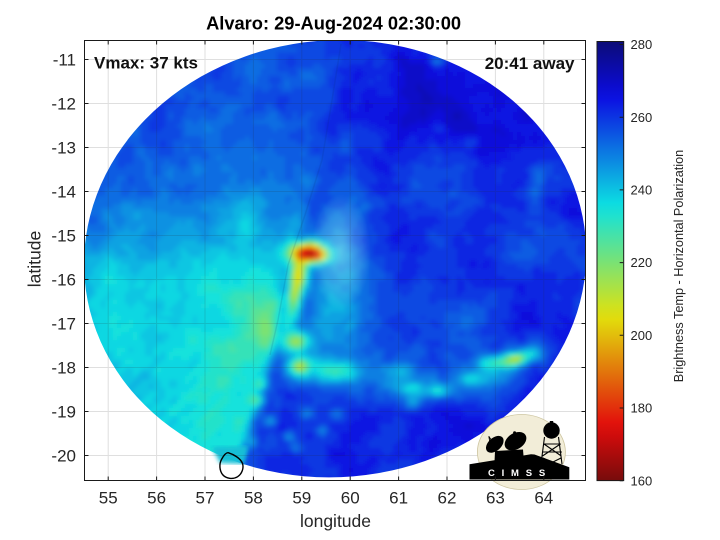 This screenshot has width=720, height=540. I want to click on svg-text: 64, so click(543, 498).